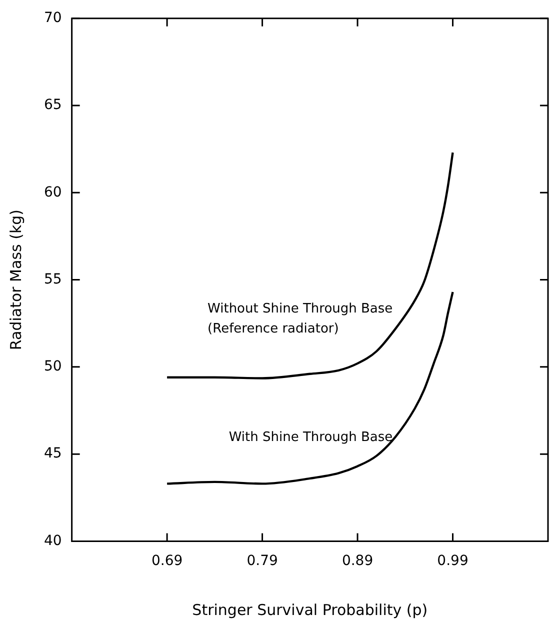  I want to click on series-label: Without Shine Through Base (Reference radiator), so click(300, 319).